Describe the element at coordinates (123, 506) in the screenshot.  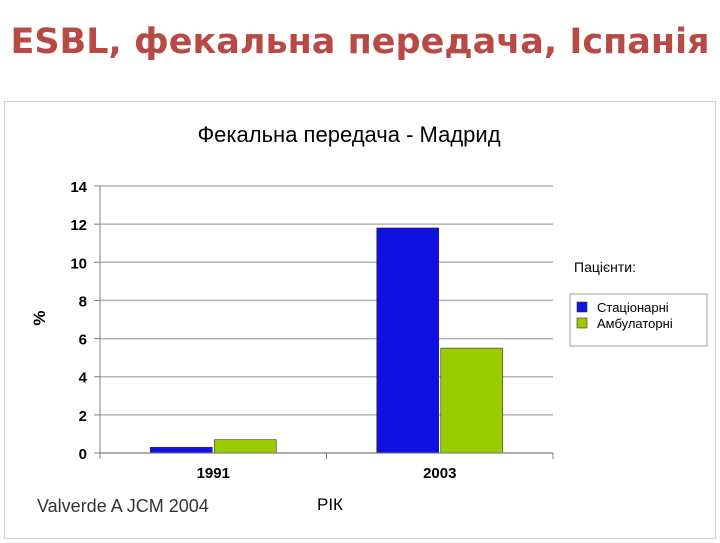
I see `source-citation: Valverde A JCM 2004` at that location.